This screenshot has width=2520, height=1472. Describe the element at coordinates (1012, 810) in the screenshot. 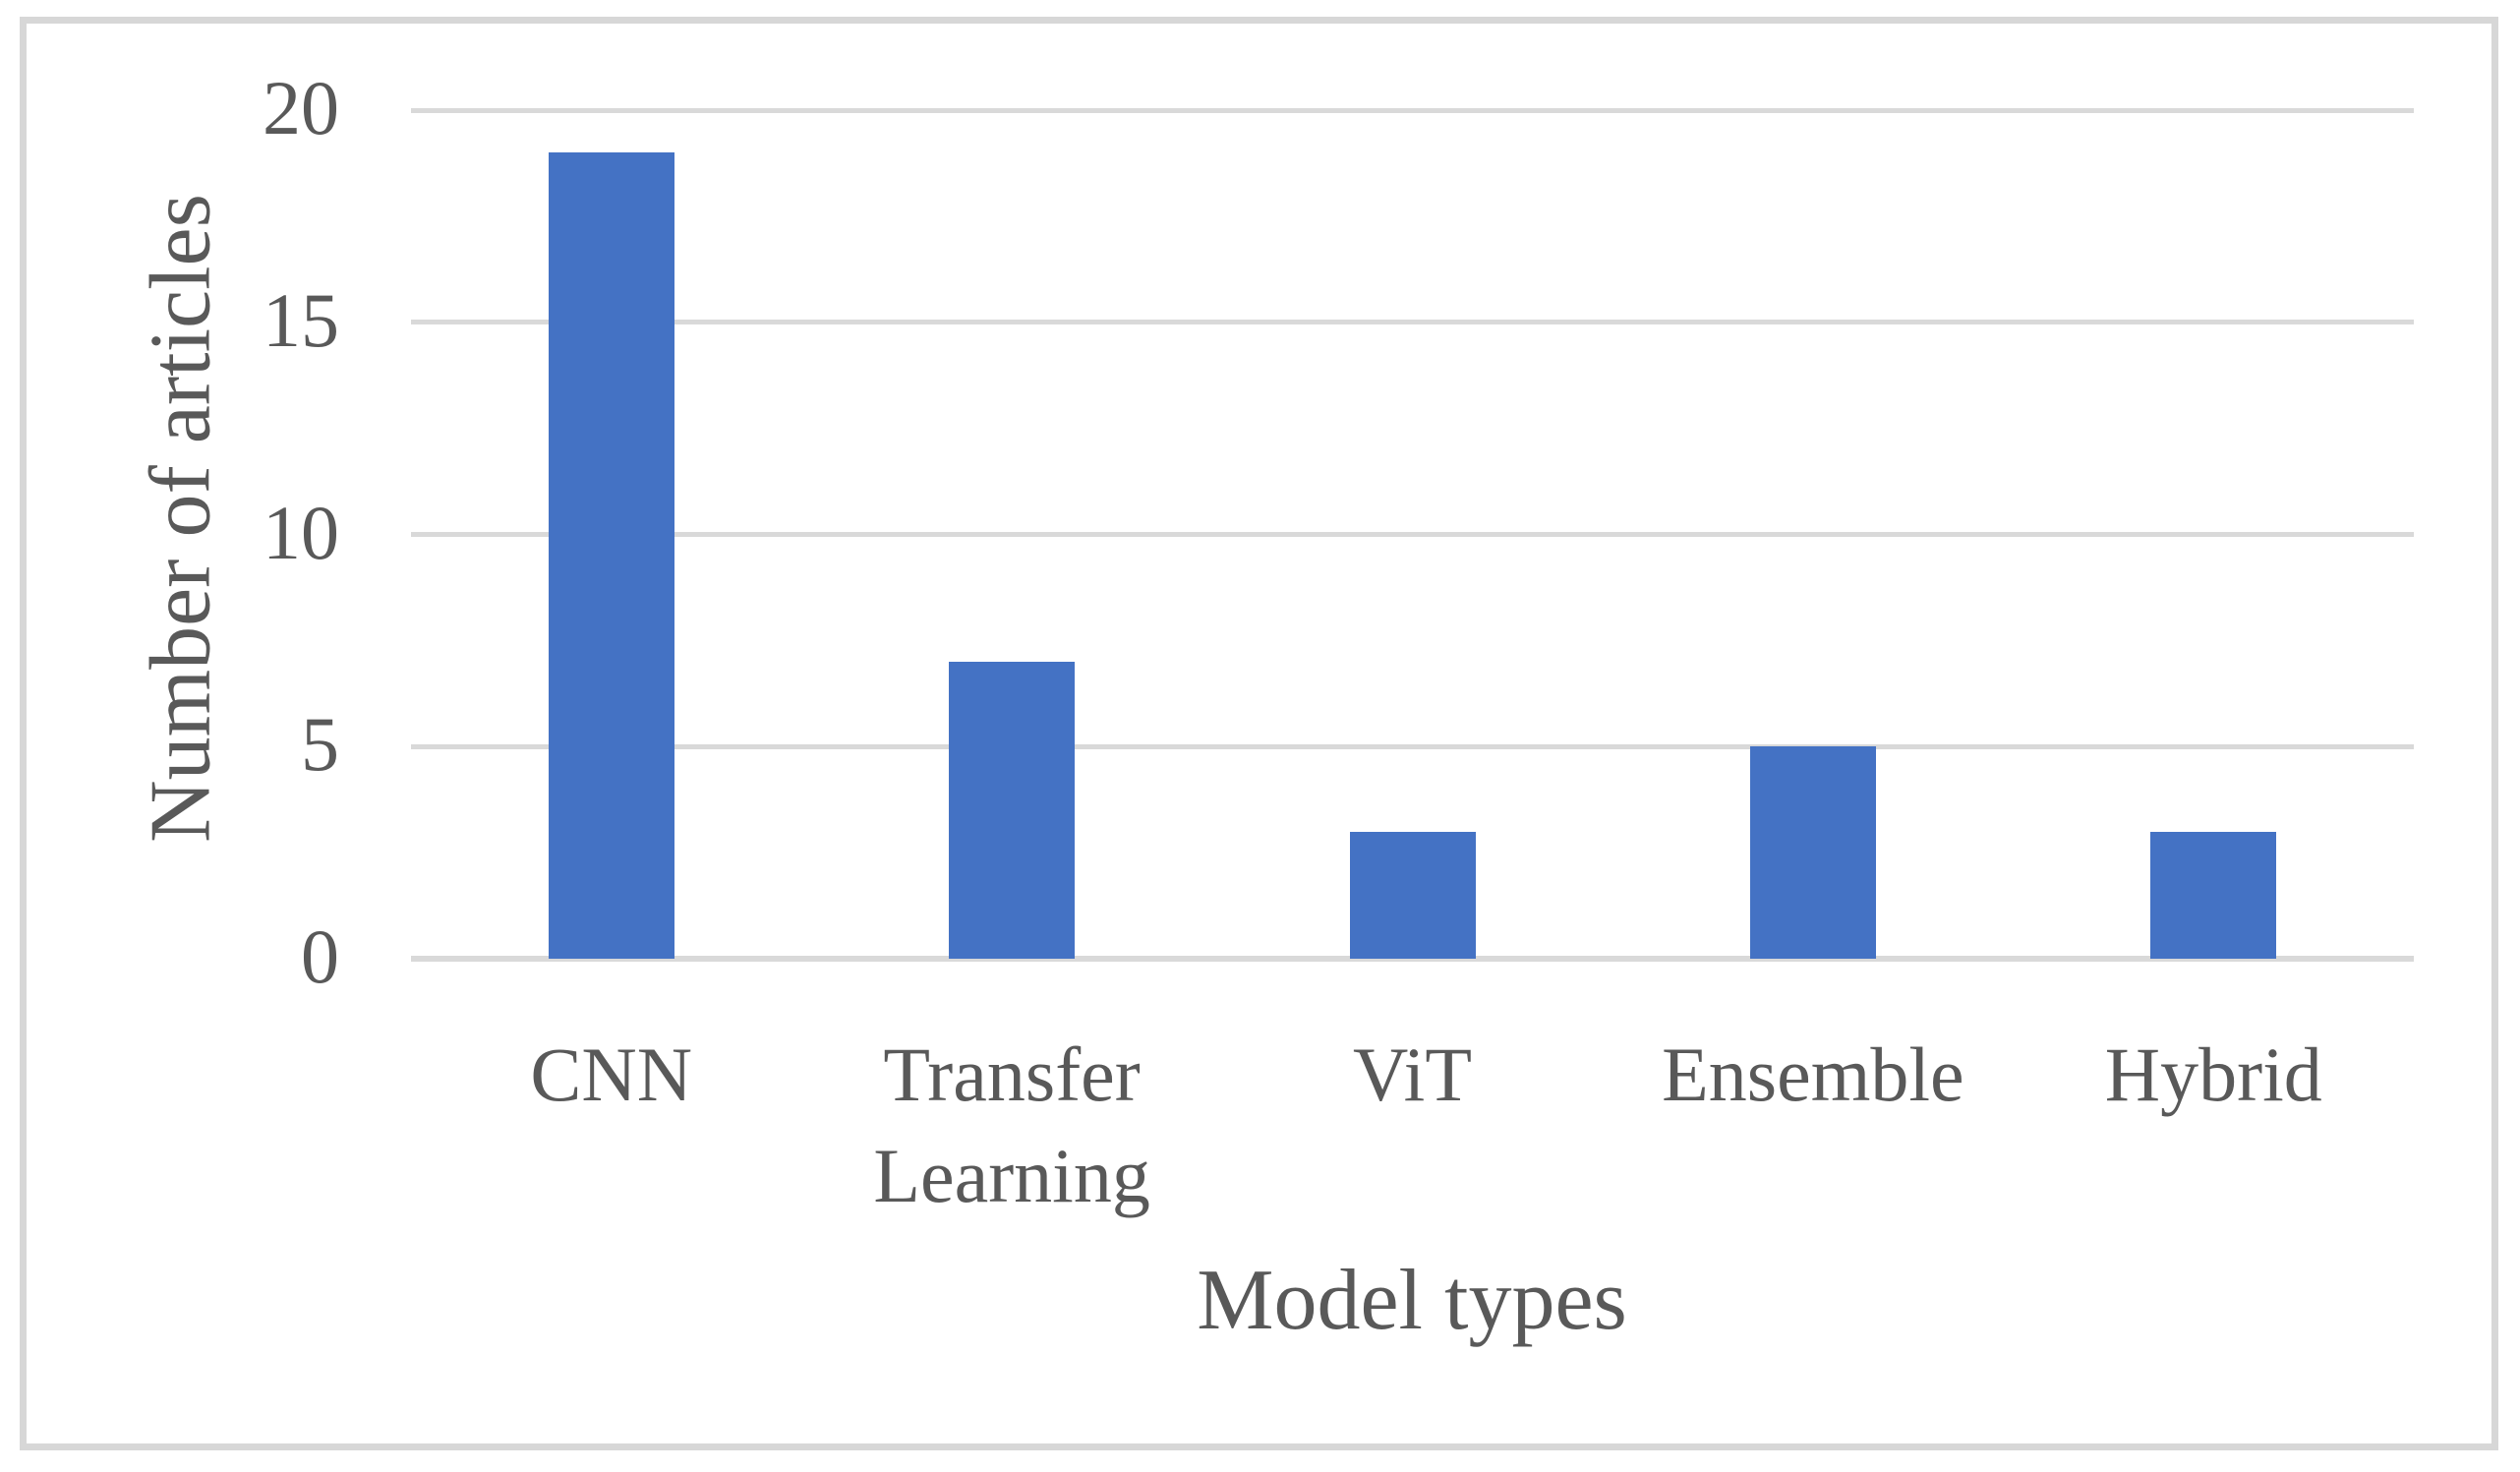

I see `bar-transfer-learning` at that location.